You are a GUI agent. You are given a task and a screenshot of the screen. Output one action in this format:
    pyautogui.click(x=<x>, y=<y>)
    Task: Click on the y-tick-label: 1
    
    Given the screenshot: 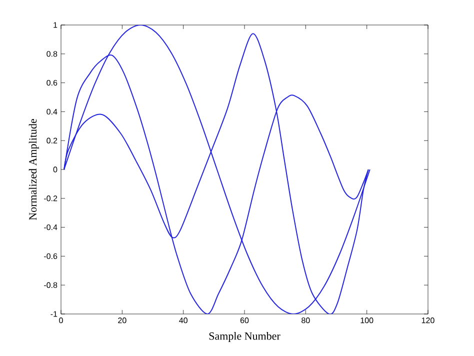 What is the action you would take?
    pyautogui.click(x=56, y=25)
    